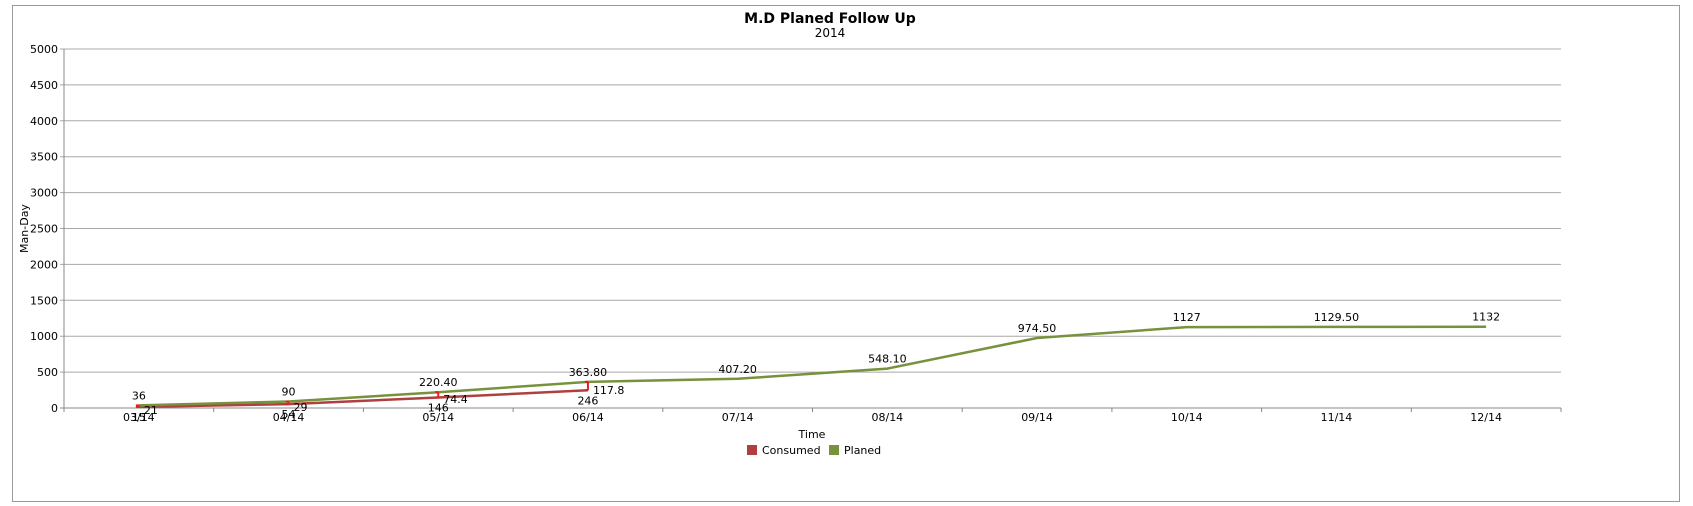  What do you see at coordinates (44, 300) in the screenshot?
I see `y-tick-label: 1500` at bounding box center [44, 300].